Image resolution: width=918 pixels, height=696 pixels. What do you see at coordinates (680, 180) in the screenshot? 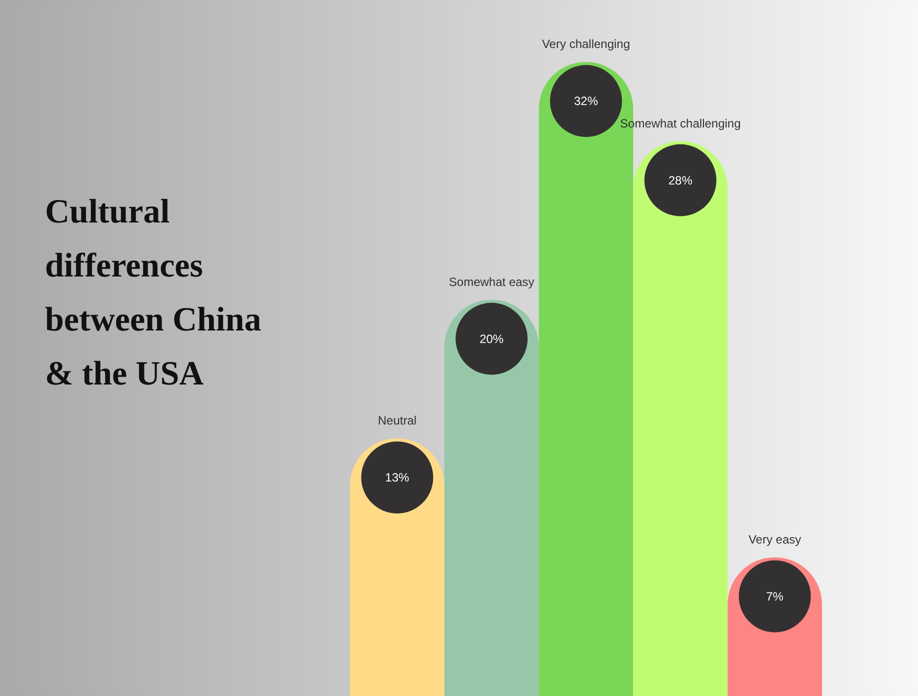
I see `data-label: 28%` at bounding box center [680, 180].